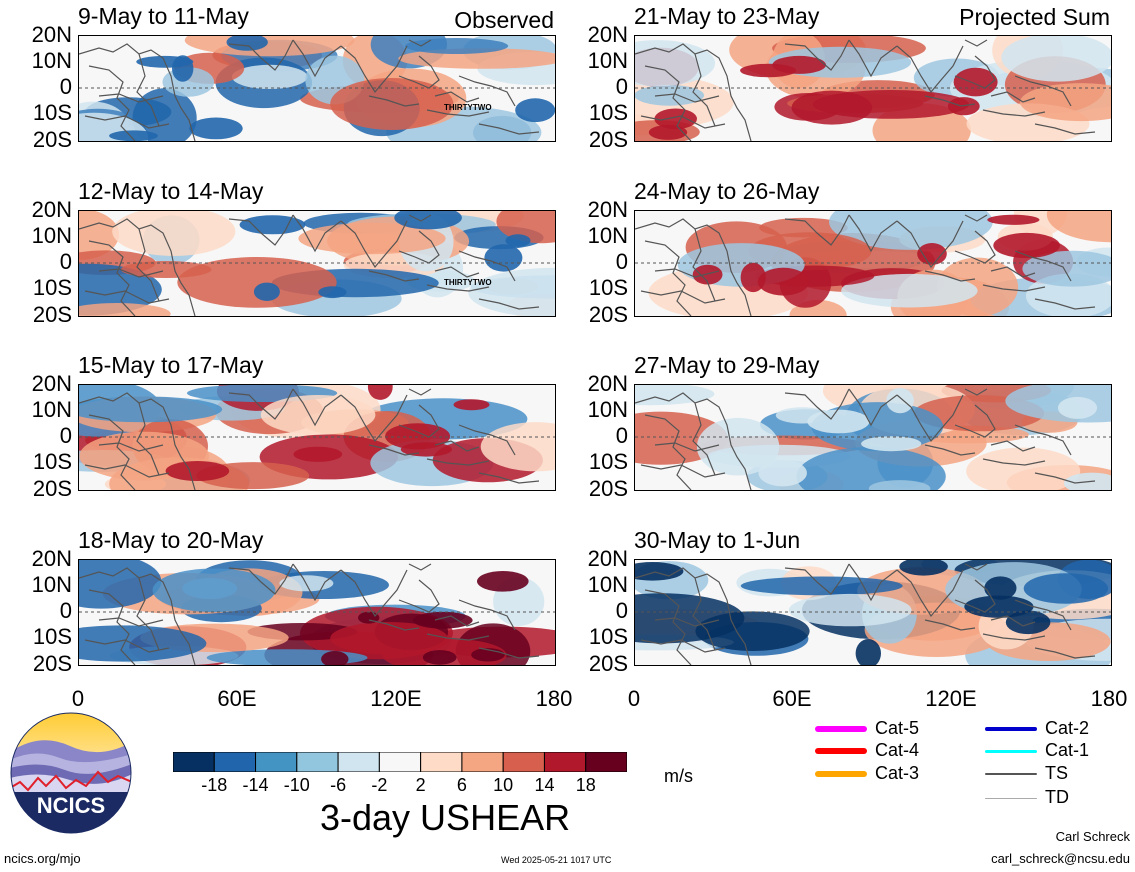 The width and height of the screenshot is (1135, 872). I want to click on ncics-logo-text: NCICS, so click(71, 805).